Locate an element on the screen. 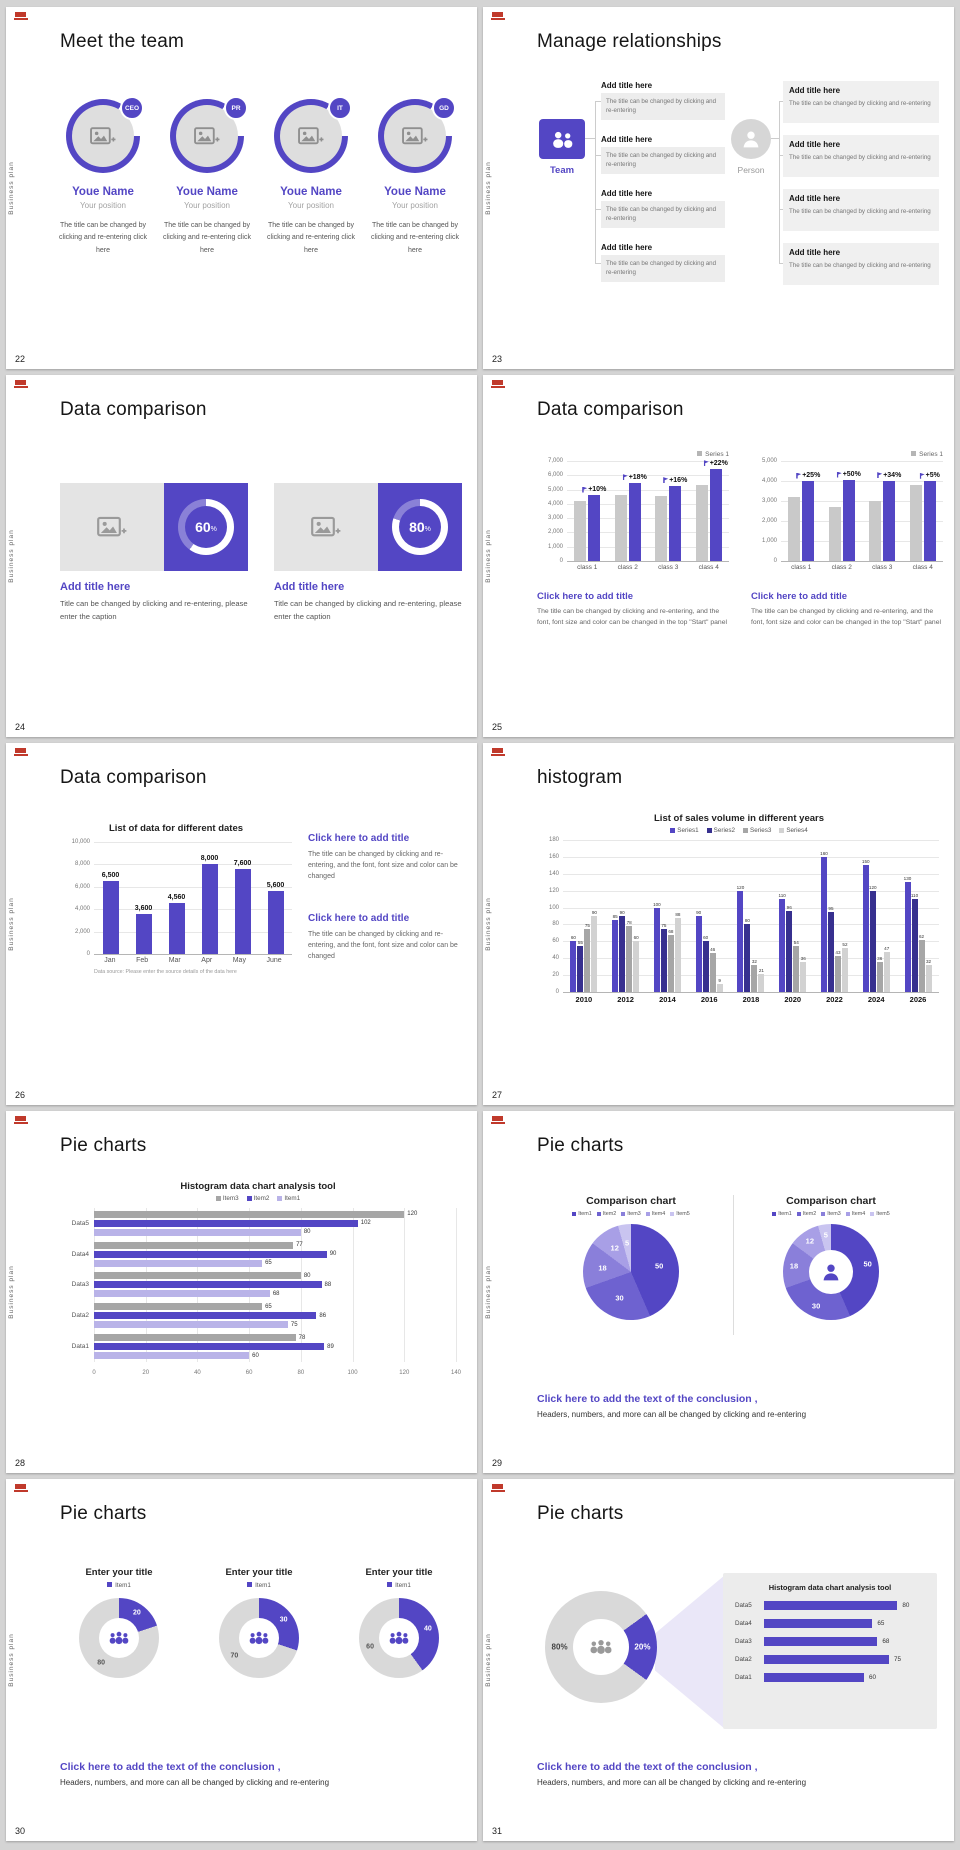 Image resolution: width=960 pixels, height=1850 pixels. bar-value-label: 160 is located at coordinates (824, 853).